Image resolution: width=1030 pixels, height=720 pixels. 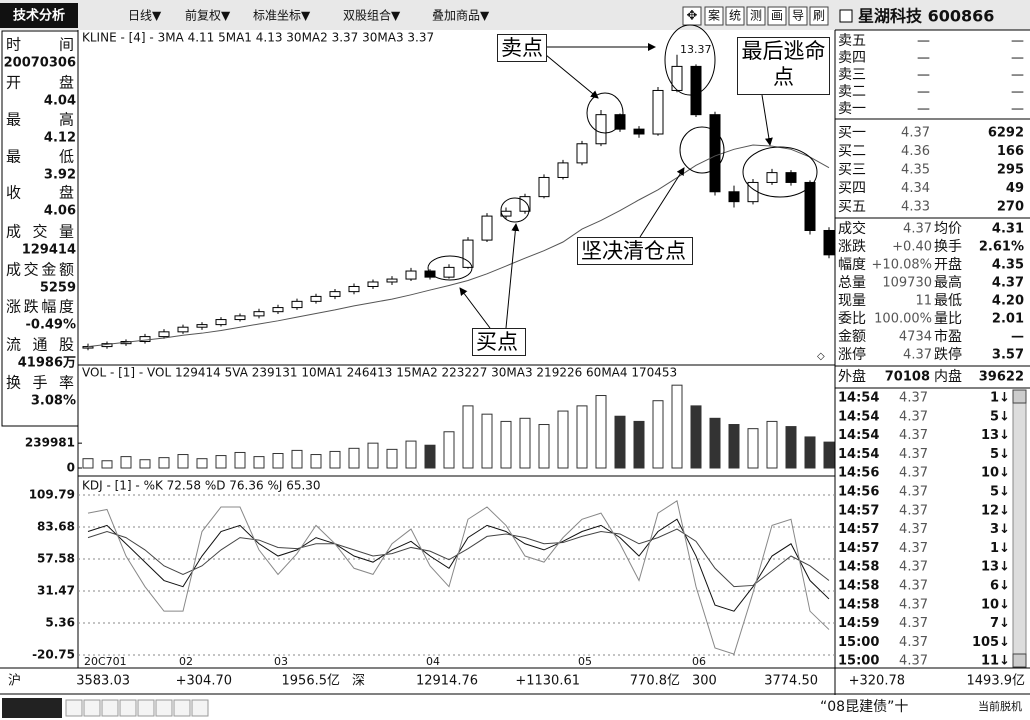 What do you see at coordinates (995, 661) in the screenshot?
I see `tick-volume: 11↓` at bounding box center [995, 661].